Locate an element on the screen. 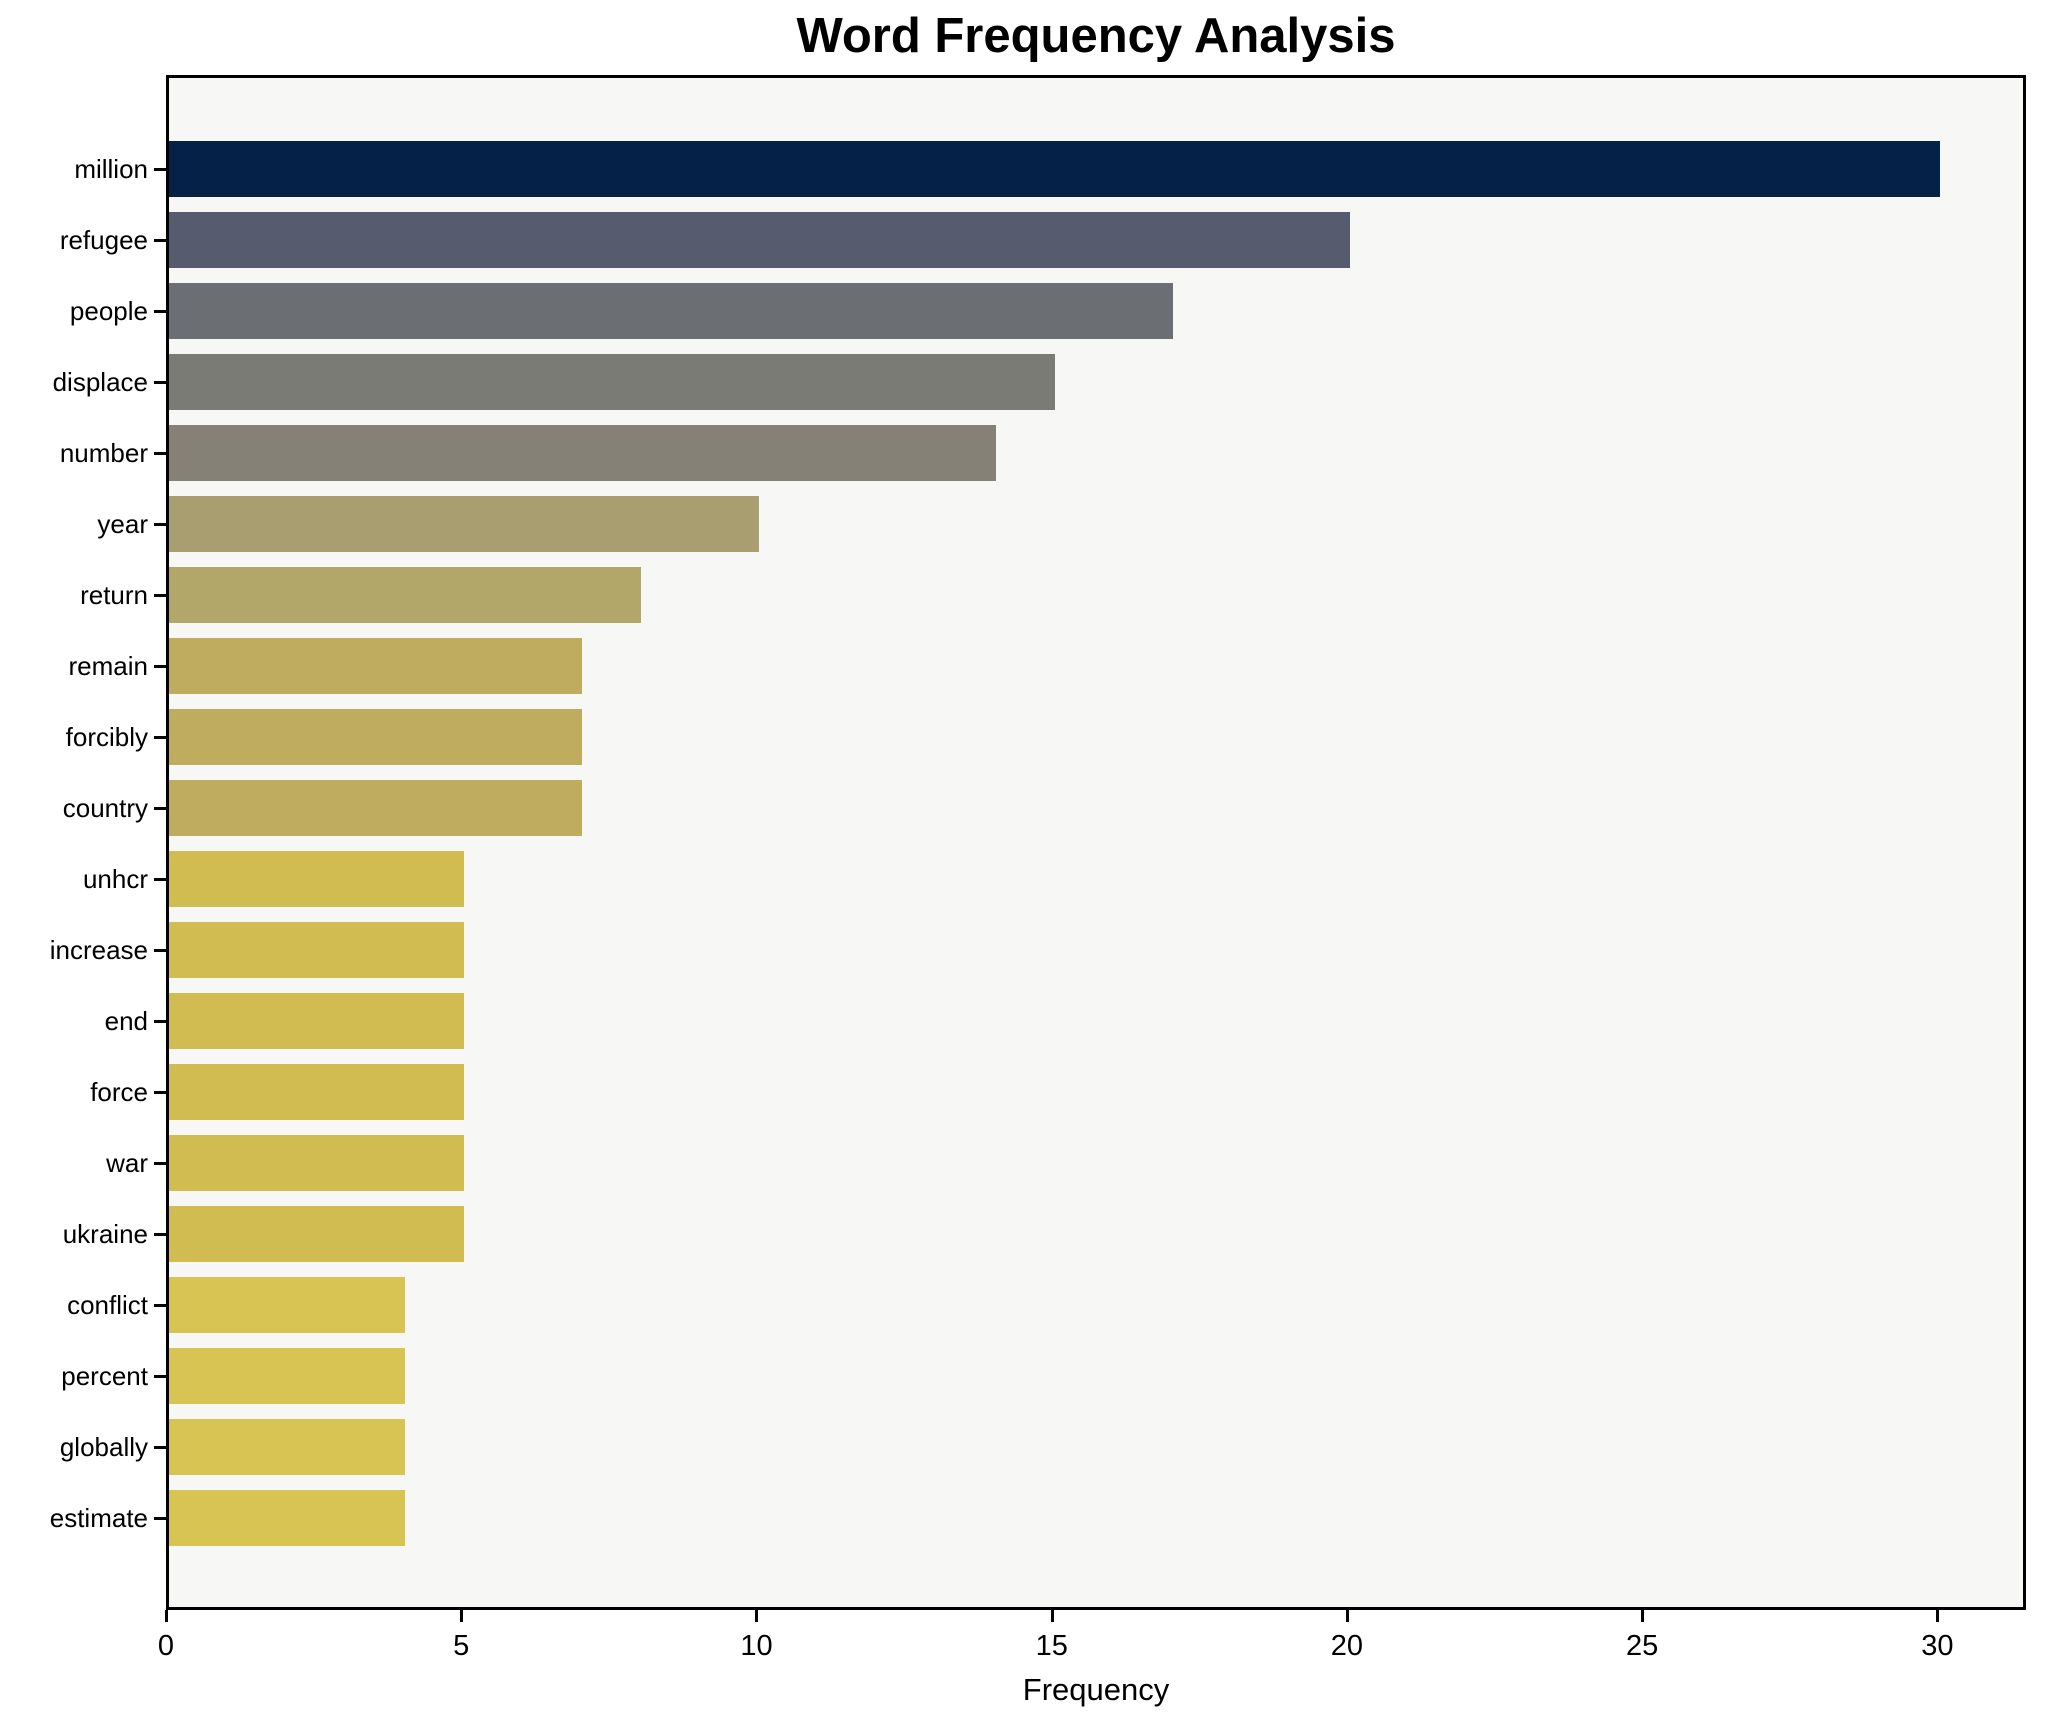 The width and height of the screenshot is (2045, 1722). y-tick-label-end: end is located at coordinates (126, 1021).